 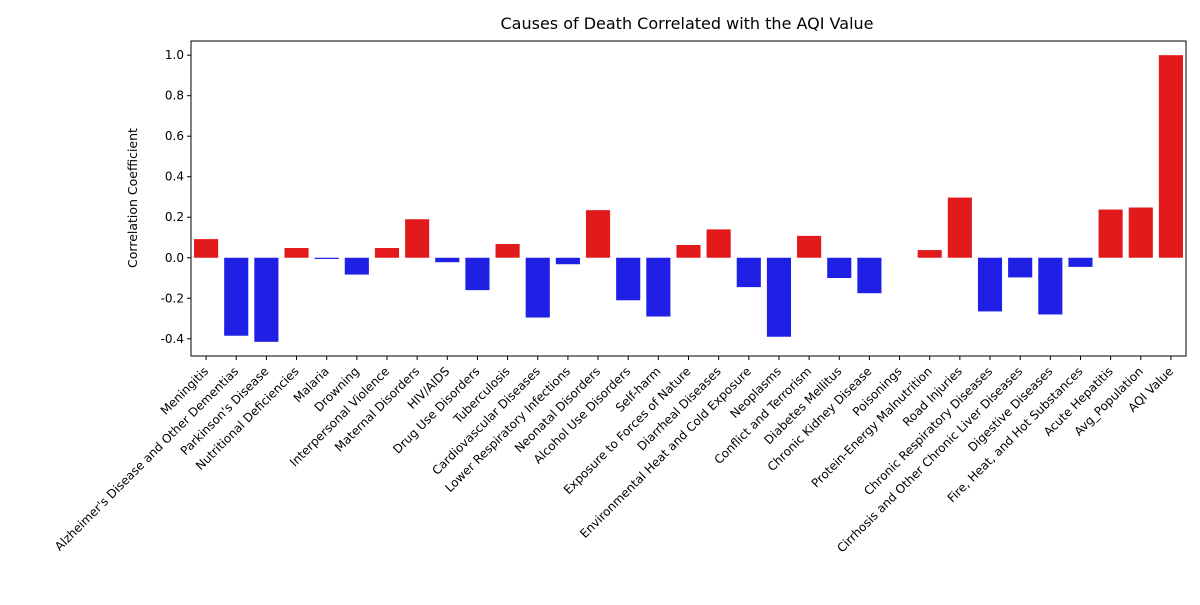 What do you see at coordinates (174, 136) in the screenshot?
I see `y-tick-label: 0.6` at bounding box center [174, 136].